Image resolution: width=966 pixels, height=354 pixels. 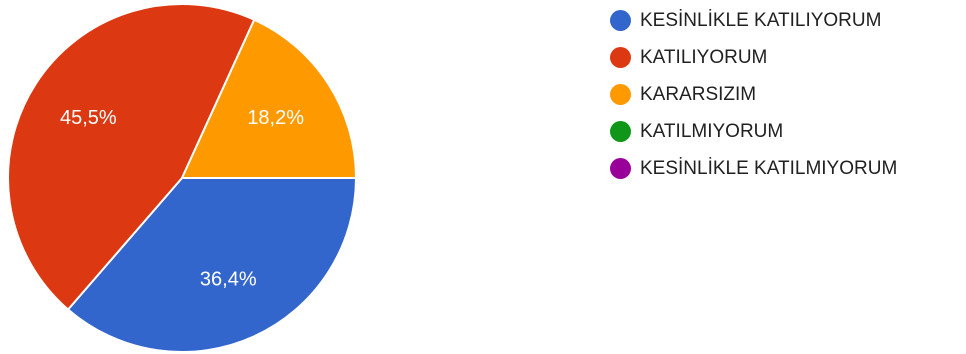 I want to click on legend-item-katiliyorum: KATILIYORUM, so click(x=753, y=57).